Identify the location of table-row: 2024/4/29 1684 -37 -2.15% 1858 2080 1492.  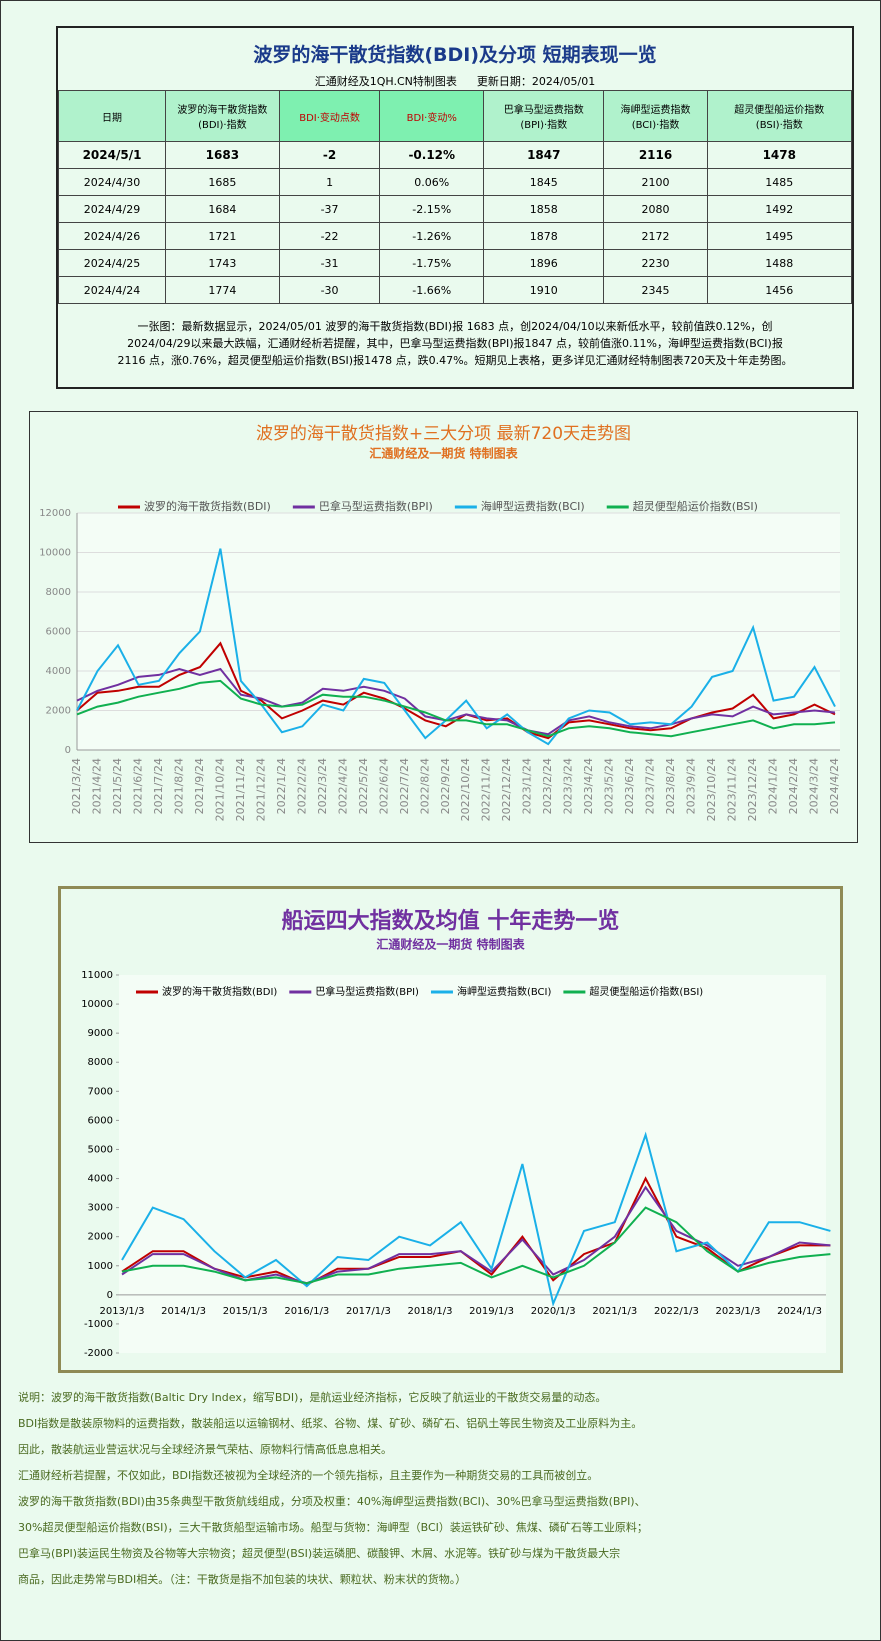
(455, 209).